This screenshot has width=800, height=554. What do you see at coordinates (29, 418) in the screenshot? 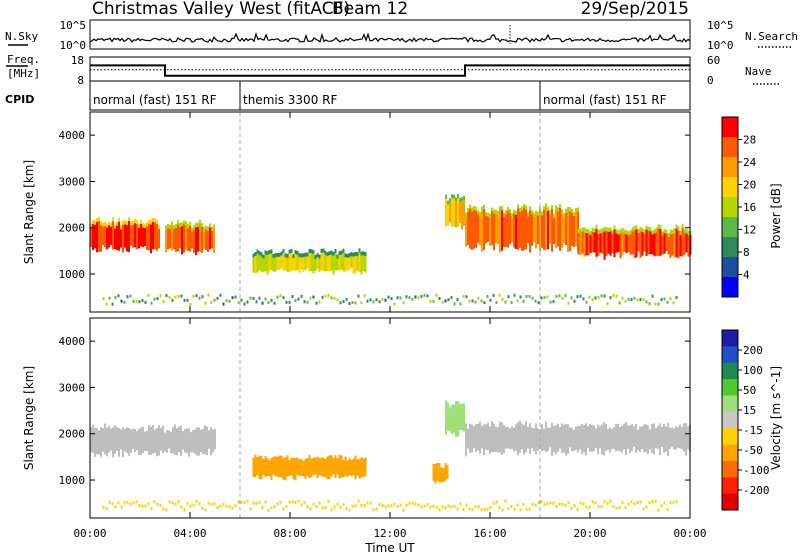
I see `velocity-y-label: Slant Range [km]` at bounding box center [29, 418].